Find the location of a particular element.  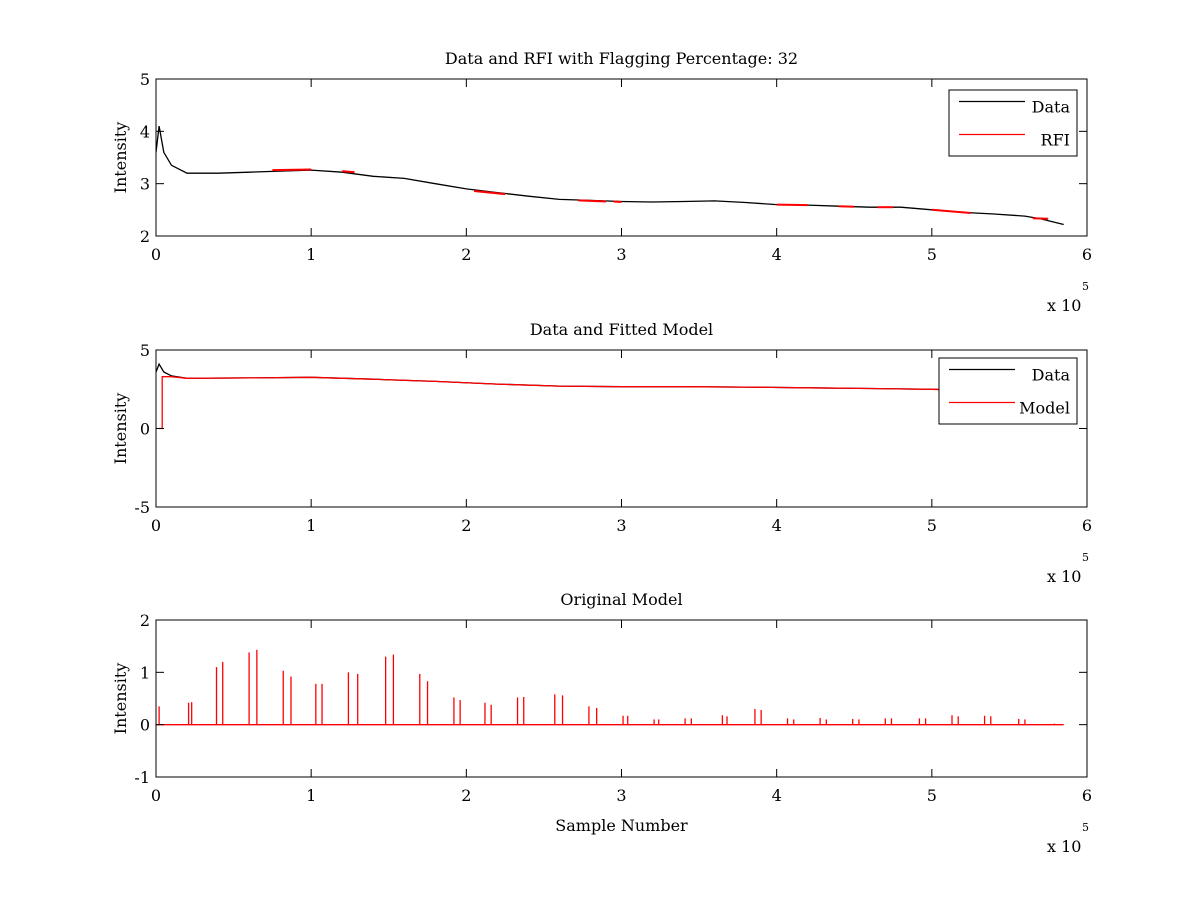

legend-label: RFI is located at coordinates (1055, 140).